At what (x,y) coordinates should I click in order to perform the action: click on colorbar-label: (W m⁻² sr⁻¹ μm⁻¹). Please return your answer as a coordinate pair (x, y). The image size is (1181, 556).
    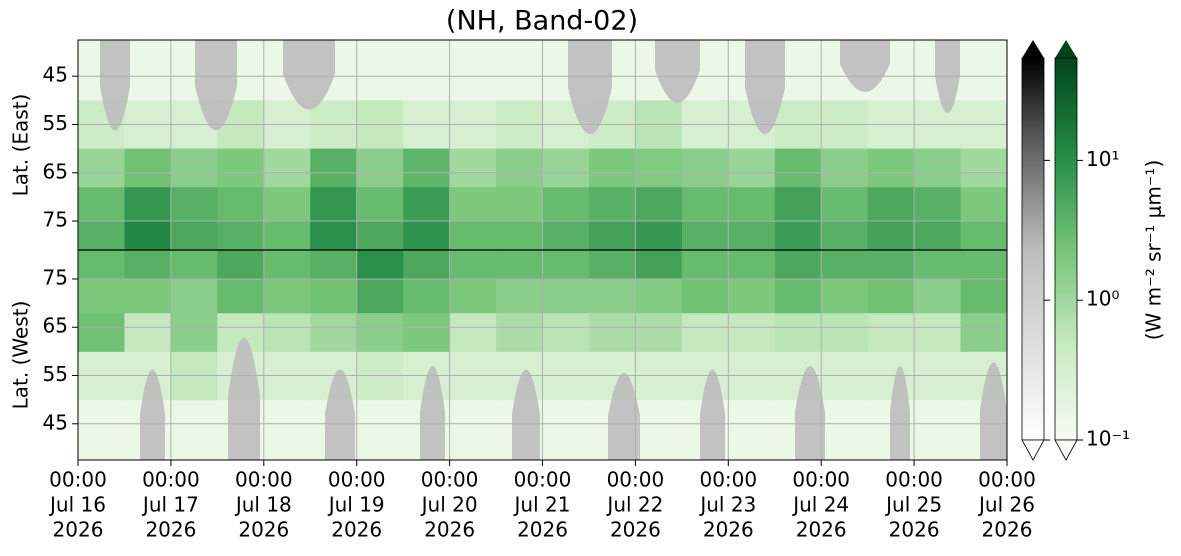
    Looking at the image, I should click on (1154, 250).